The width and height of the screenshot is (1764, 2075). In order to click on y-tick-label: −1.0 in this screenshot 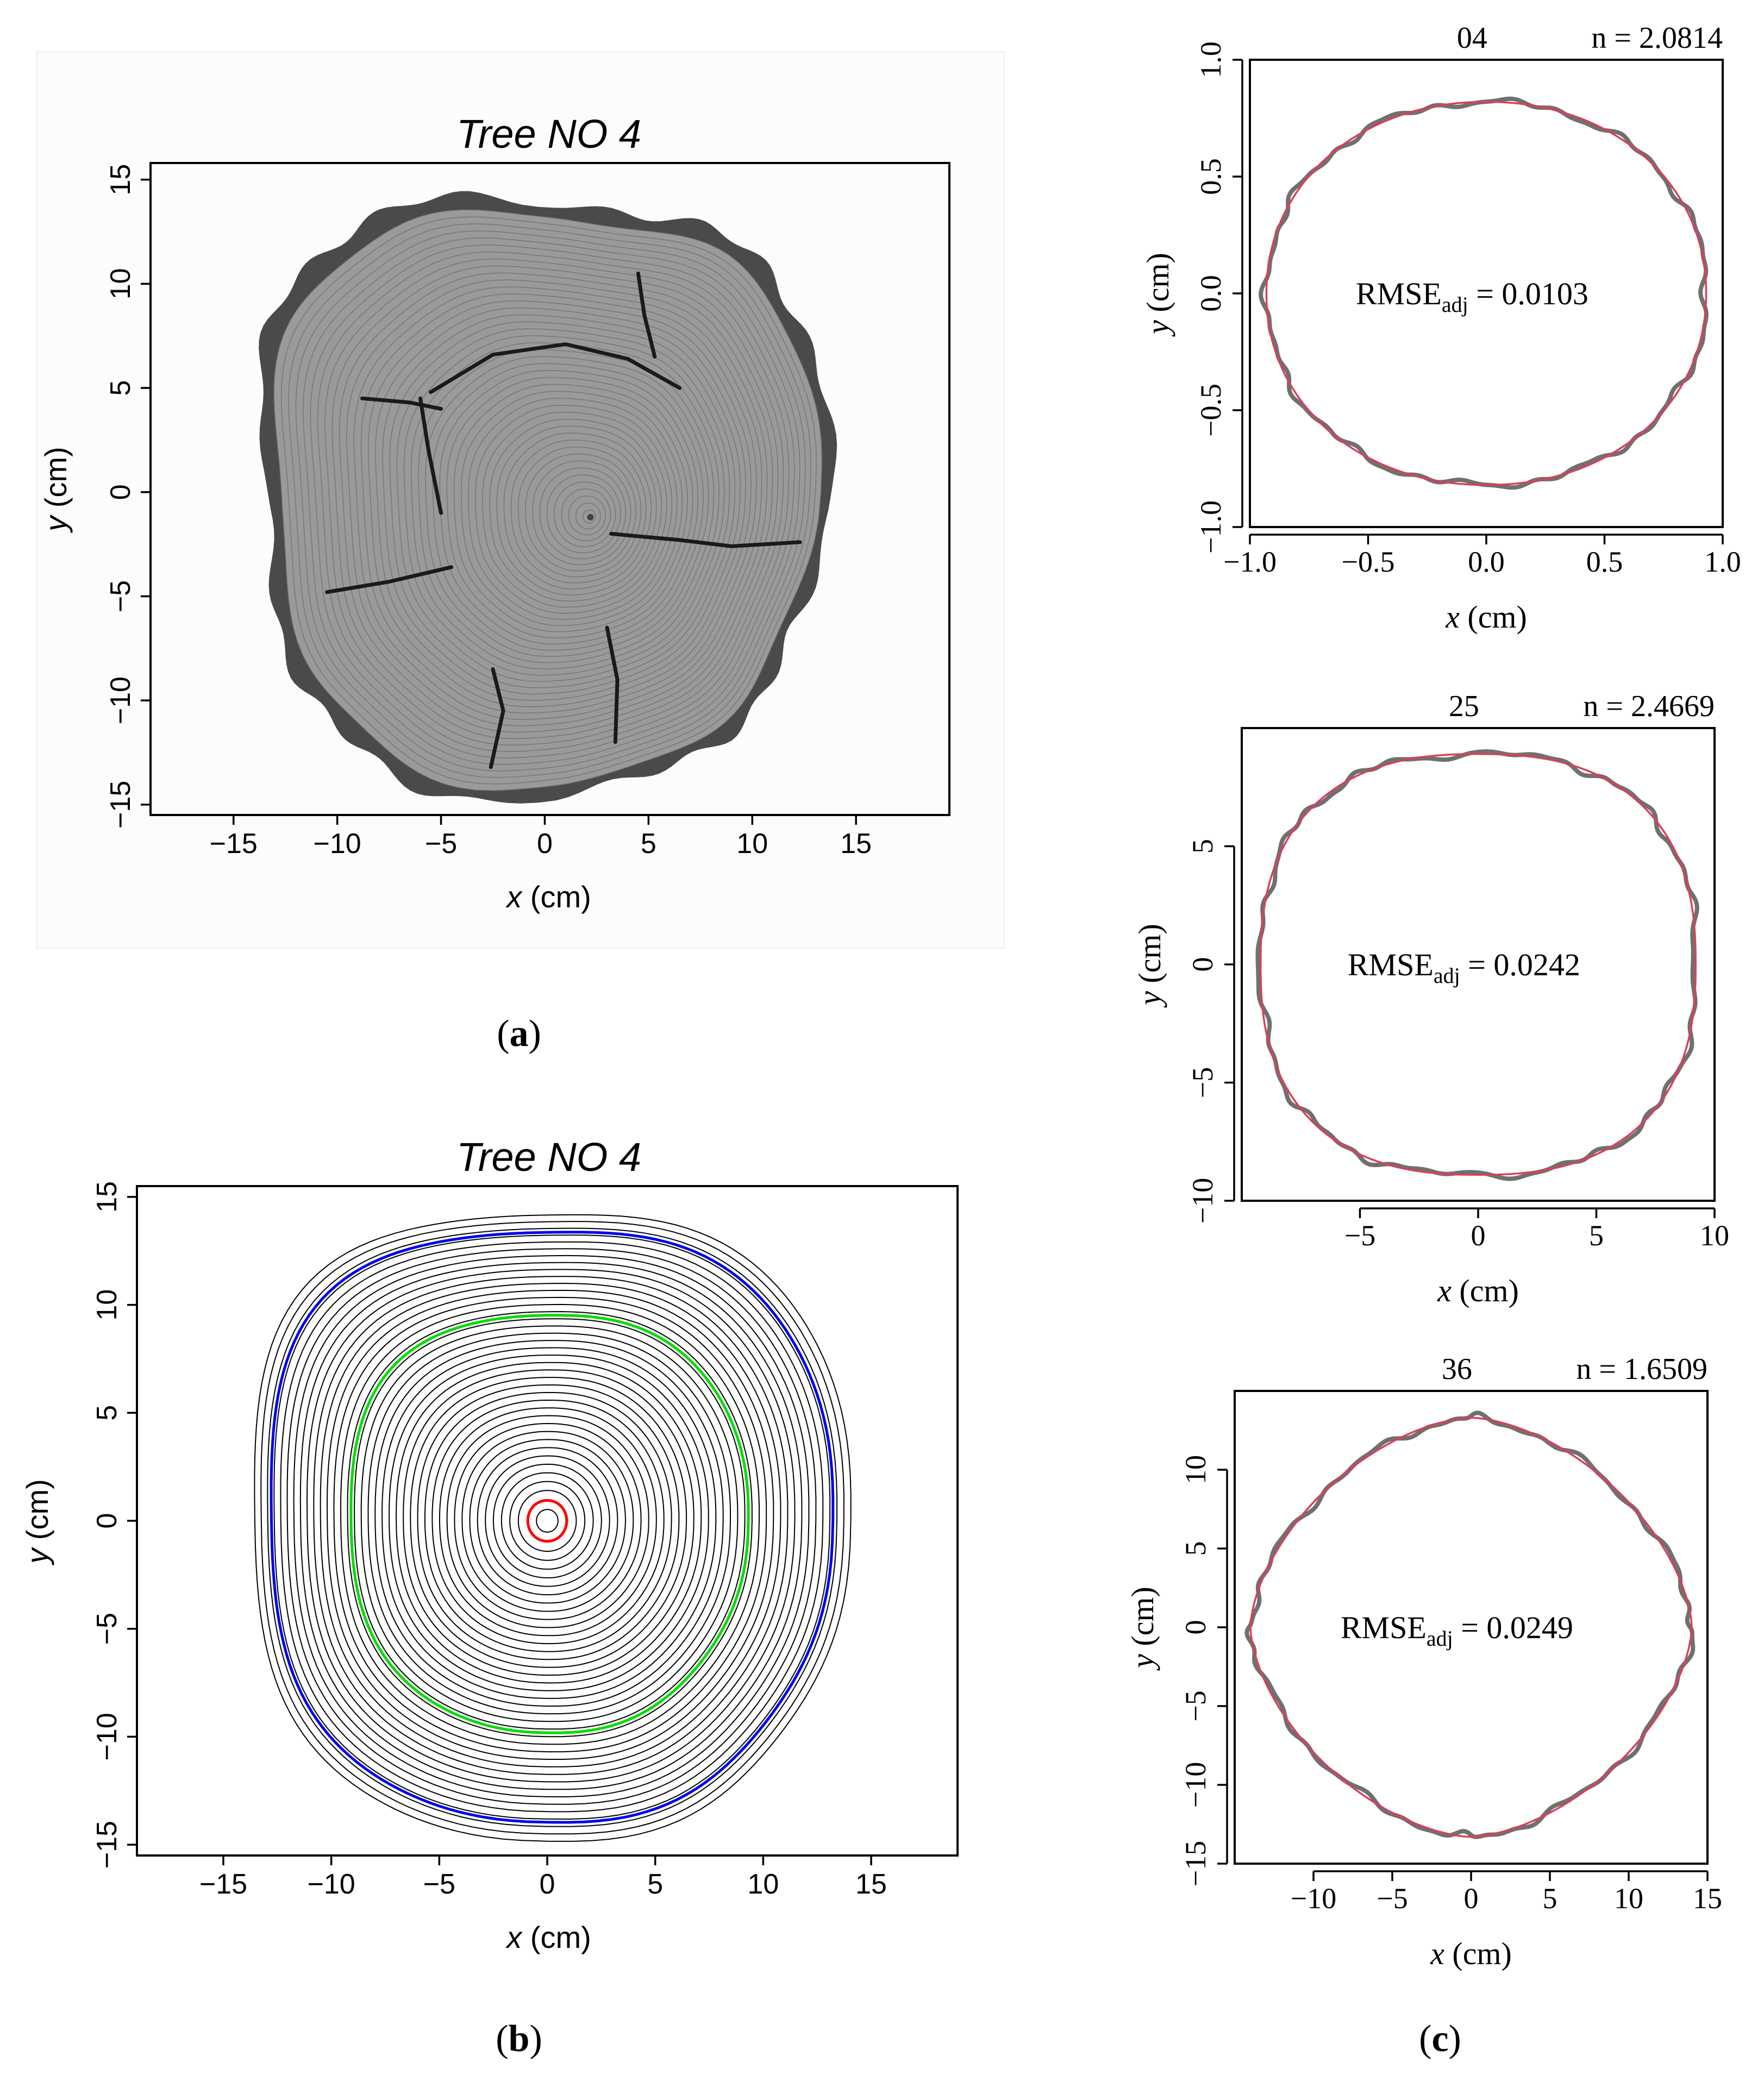, I will do `click(1210, 527)`.